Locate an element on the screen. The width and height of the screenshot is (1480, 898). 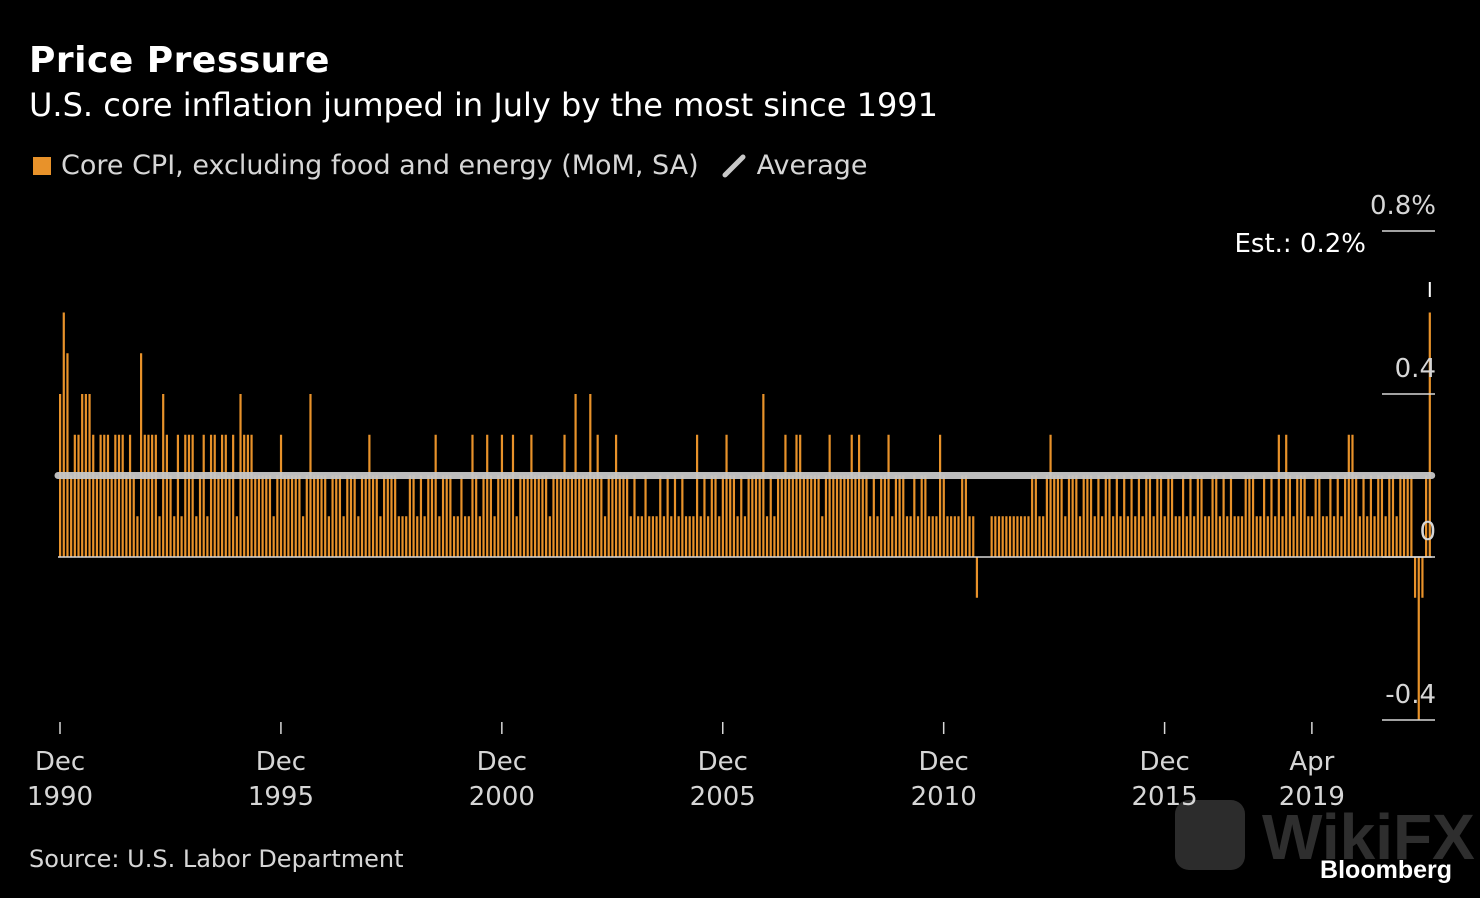
legend-average-line-icon is located at coordinates (734, 165).